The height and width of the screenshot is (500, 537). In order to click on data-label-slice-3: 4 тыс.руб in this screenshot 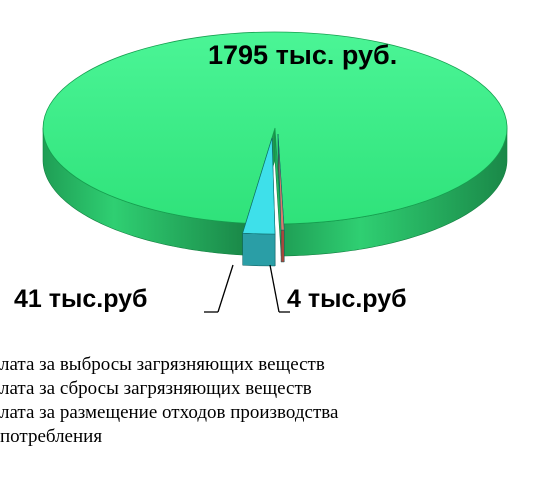, I will do `click(347, 299)`.